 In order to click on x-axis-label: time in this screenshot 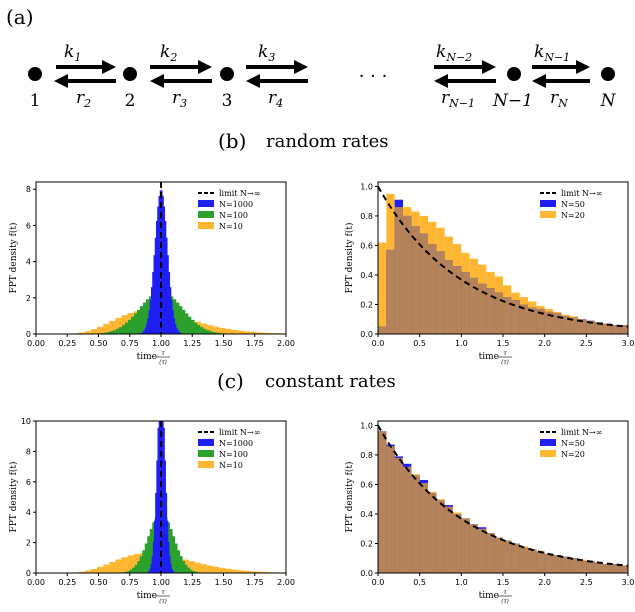, I will do `click(147, 596)`.